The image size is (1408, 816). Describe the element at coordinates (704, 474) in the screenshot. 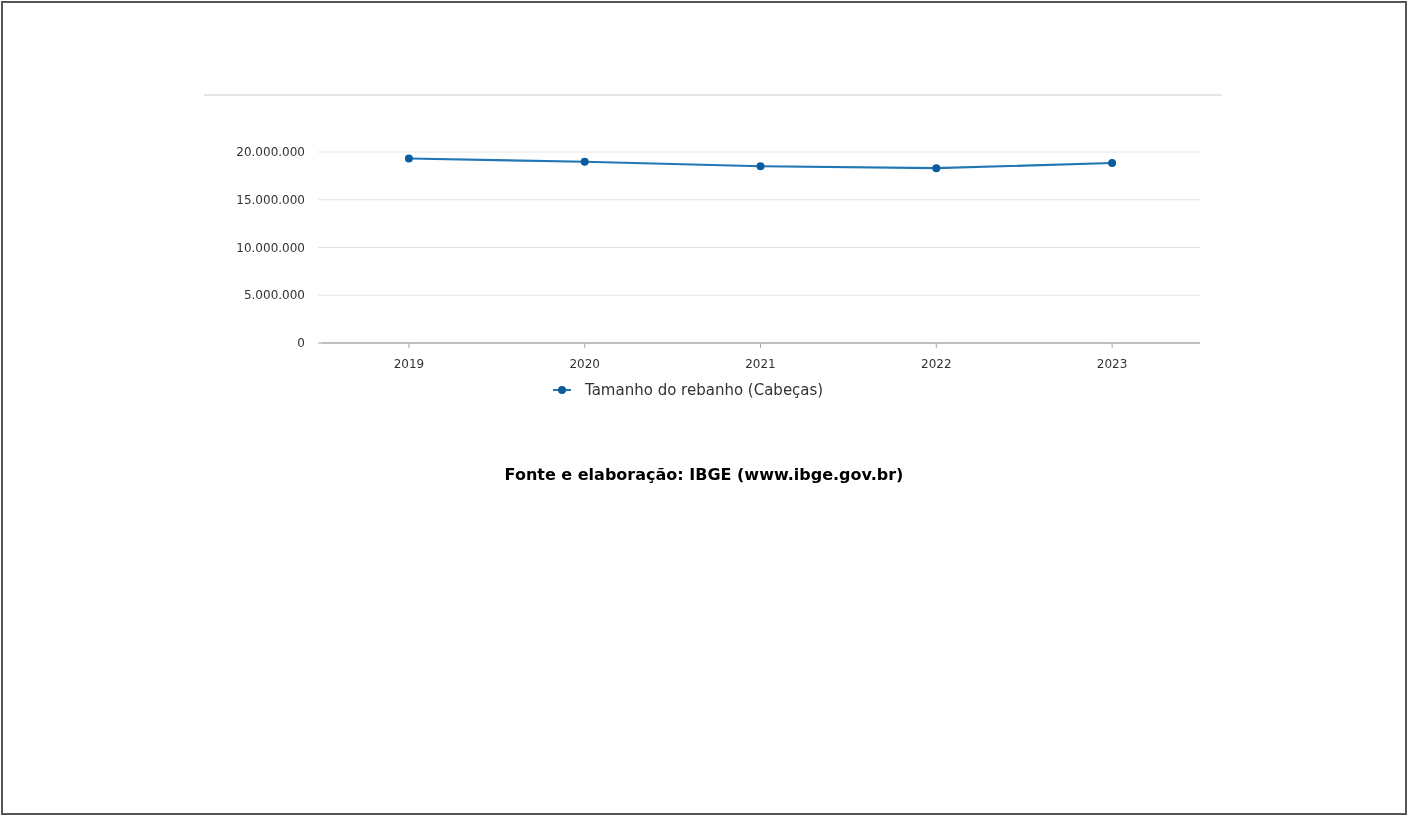

I see `source-note: Fonte e elaboração: IBGE (www.ibge.gov.br)` at that location.